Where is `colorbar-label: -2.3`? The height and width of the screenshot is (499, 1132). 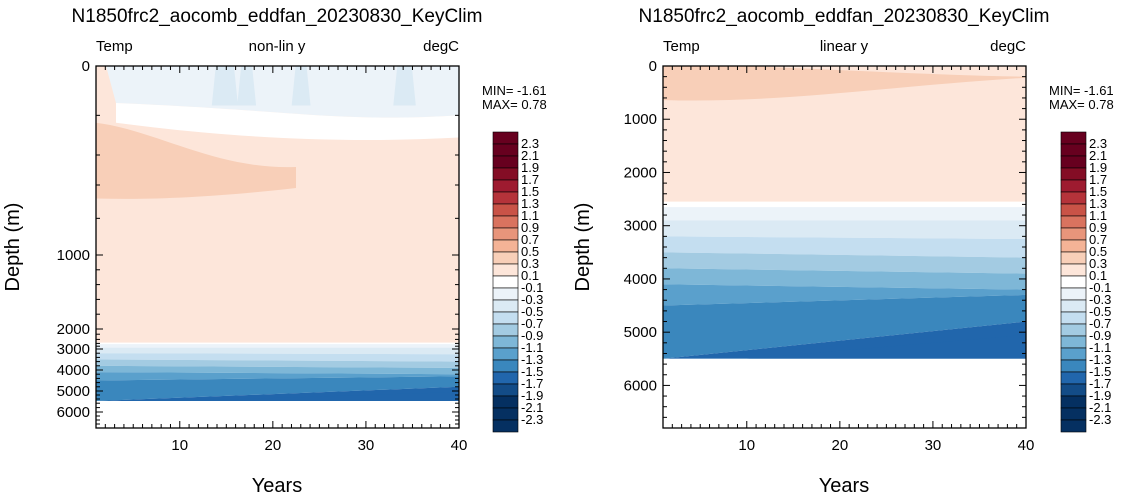
colorbar-label: -2.3 is located at coordinates (1100, 419).